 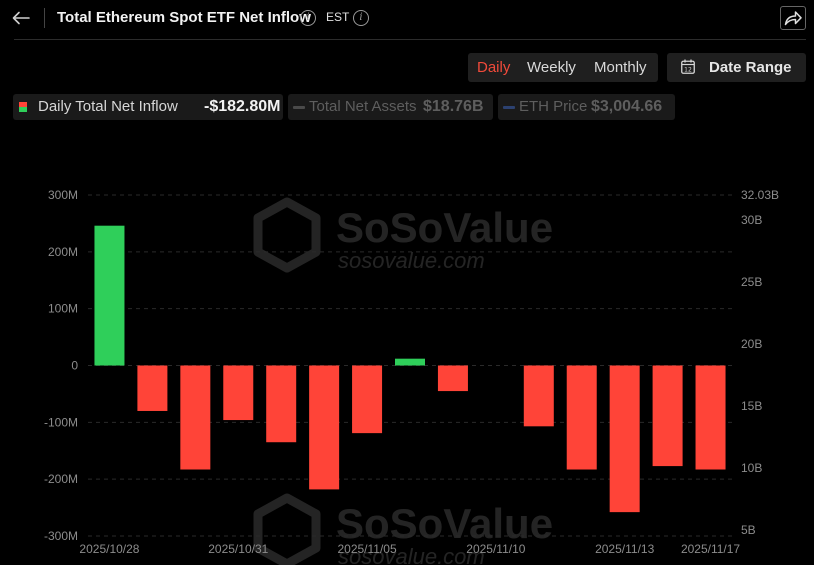 I want to click on watermark-url: sosovalue.com, so click(x=411, y=554).